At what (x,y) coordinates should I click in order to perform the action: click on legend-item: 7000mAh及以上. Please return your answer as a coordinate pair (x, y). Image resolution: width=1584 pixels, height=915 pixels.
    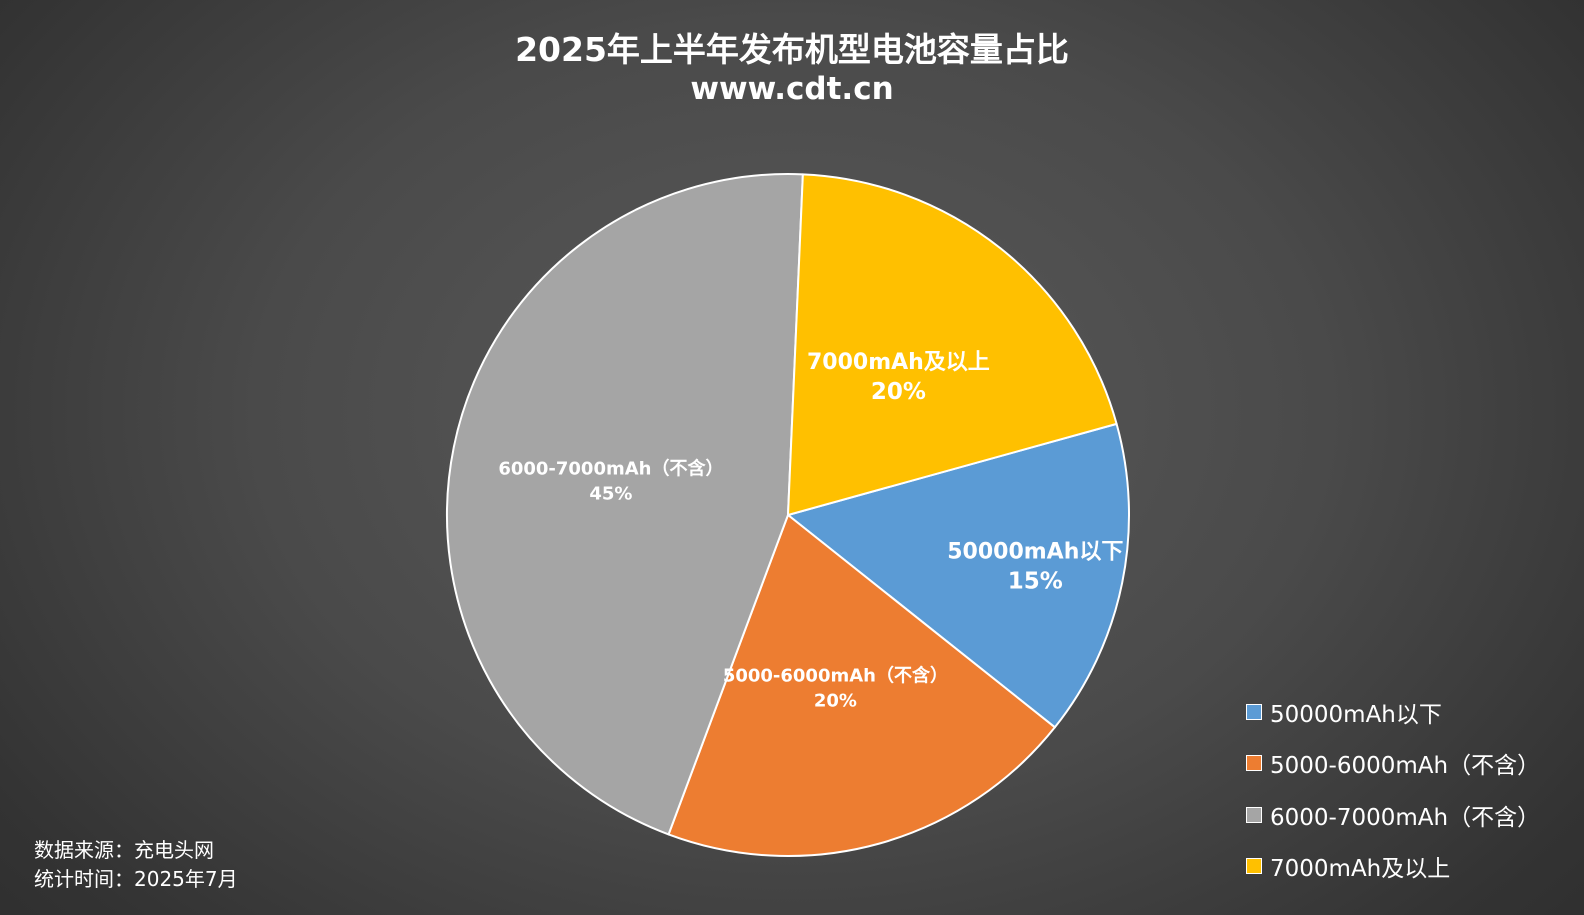
    Looking at the image, I should click on (1411, 867).